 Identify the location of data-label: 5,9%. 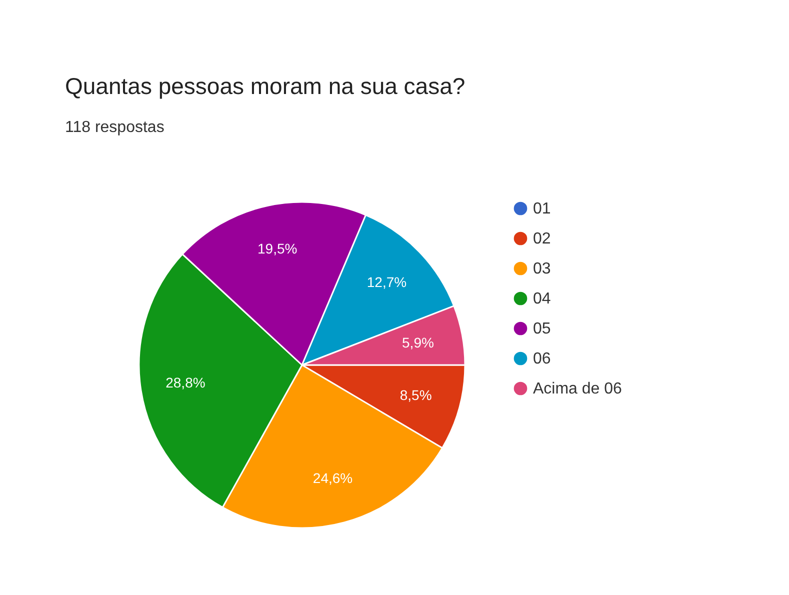
(418, 342).